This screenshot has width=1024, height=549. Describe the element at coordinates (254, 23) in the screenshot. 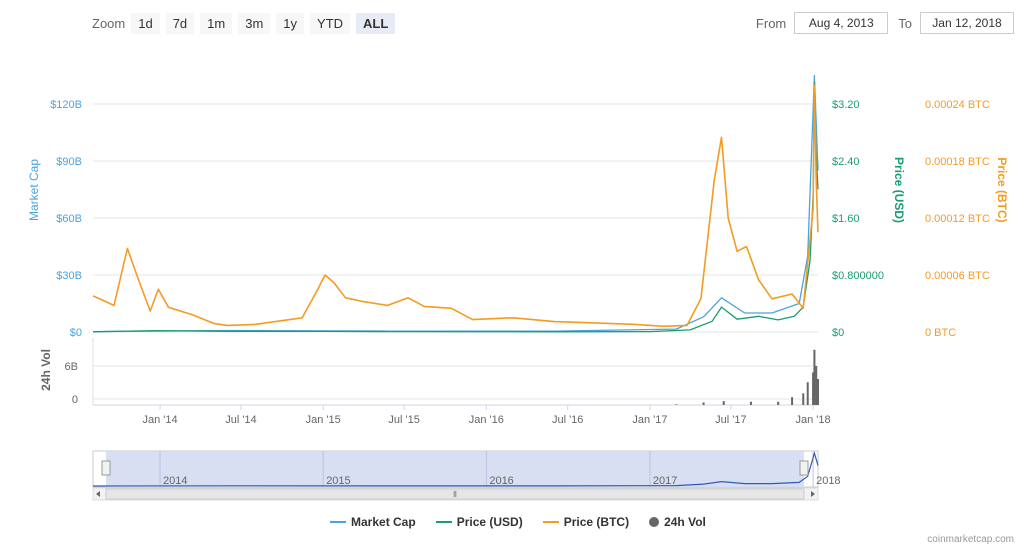

I see `zoom-3m-button: 3m` at that location.